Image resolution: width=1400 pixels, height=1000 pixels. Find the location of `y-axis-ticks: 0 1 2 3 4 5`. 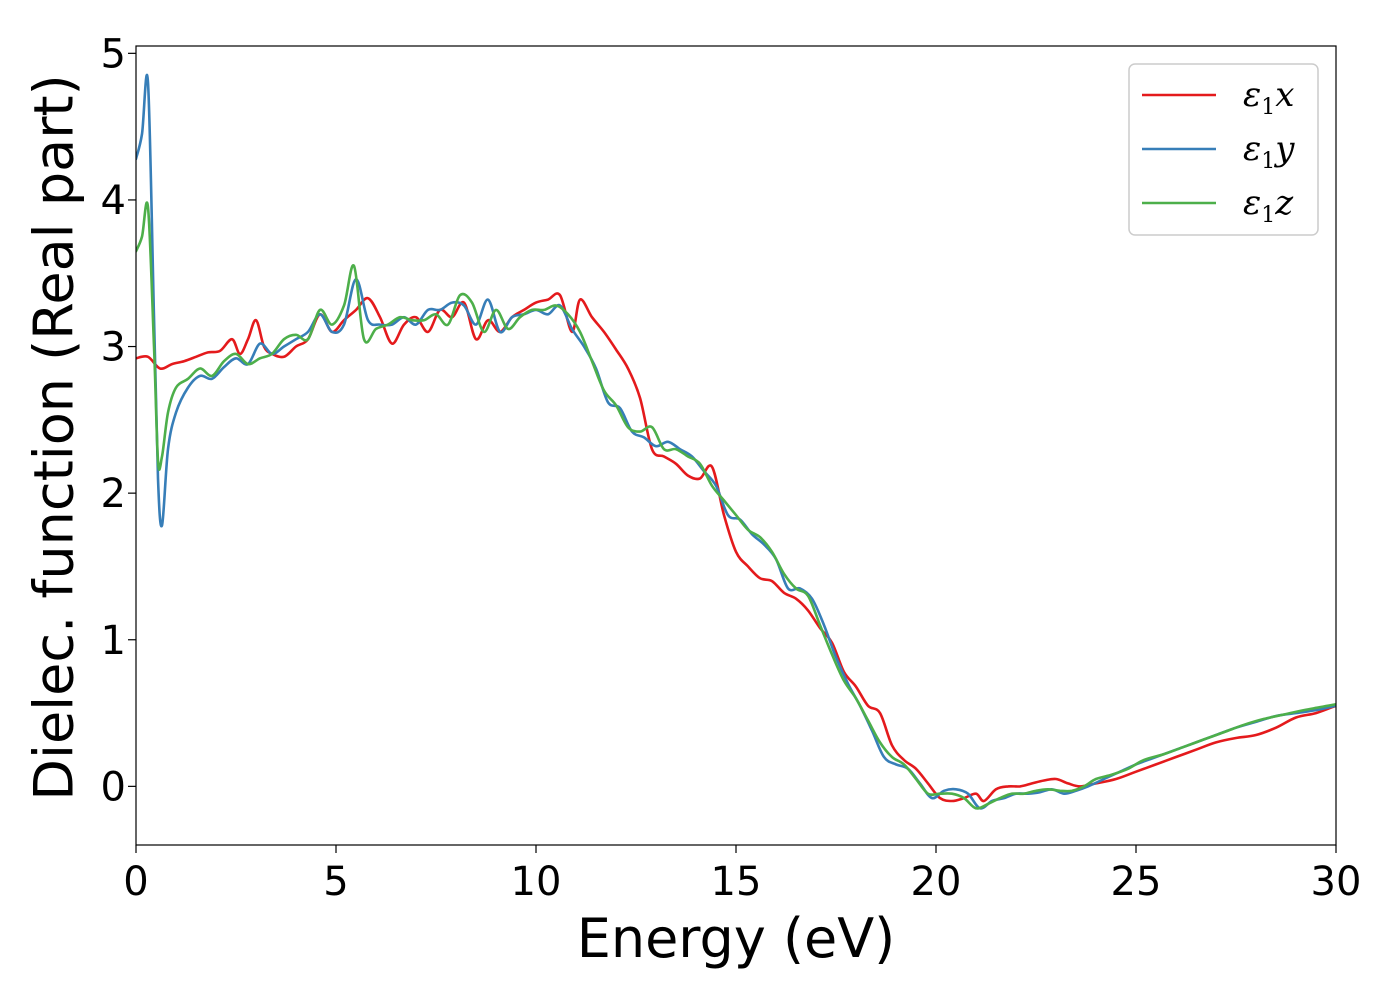

y-axis-ticks: 0 1 2 3 4 5 is located at coordinates (118, 420).